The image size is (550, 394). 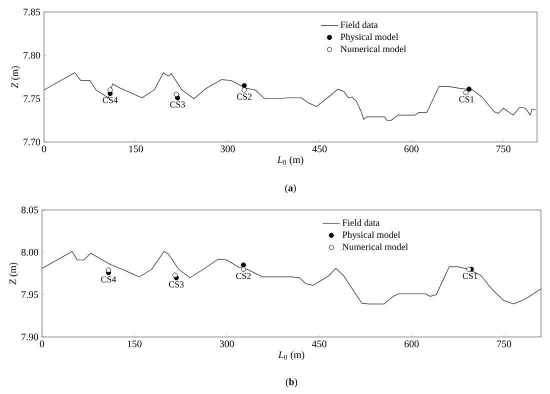 What do you see at coordinates (292, 383) in the screenshot?
I see `text: (b)` at bounding box center [292, 383].